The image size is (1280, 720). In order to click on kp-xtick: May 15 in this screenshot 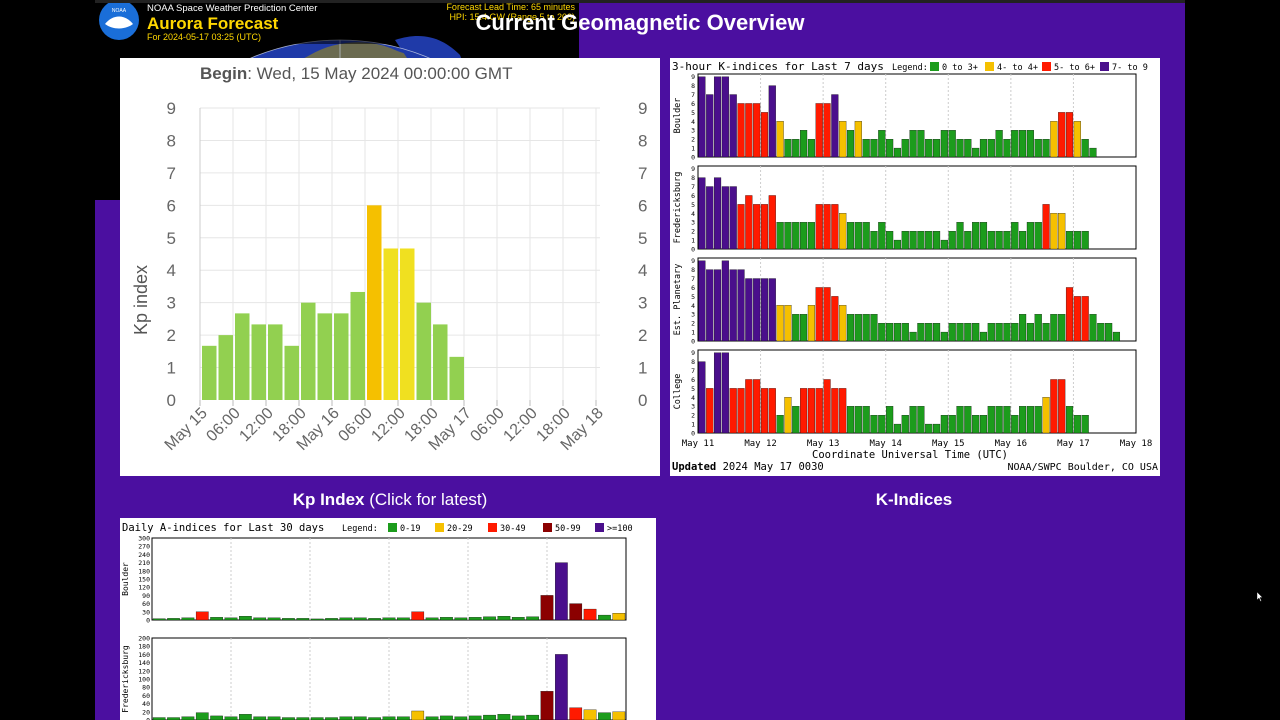, I will do `click(186, 429)`.